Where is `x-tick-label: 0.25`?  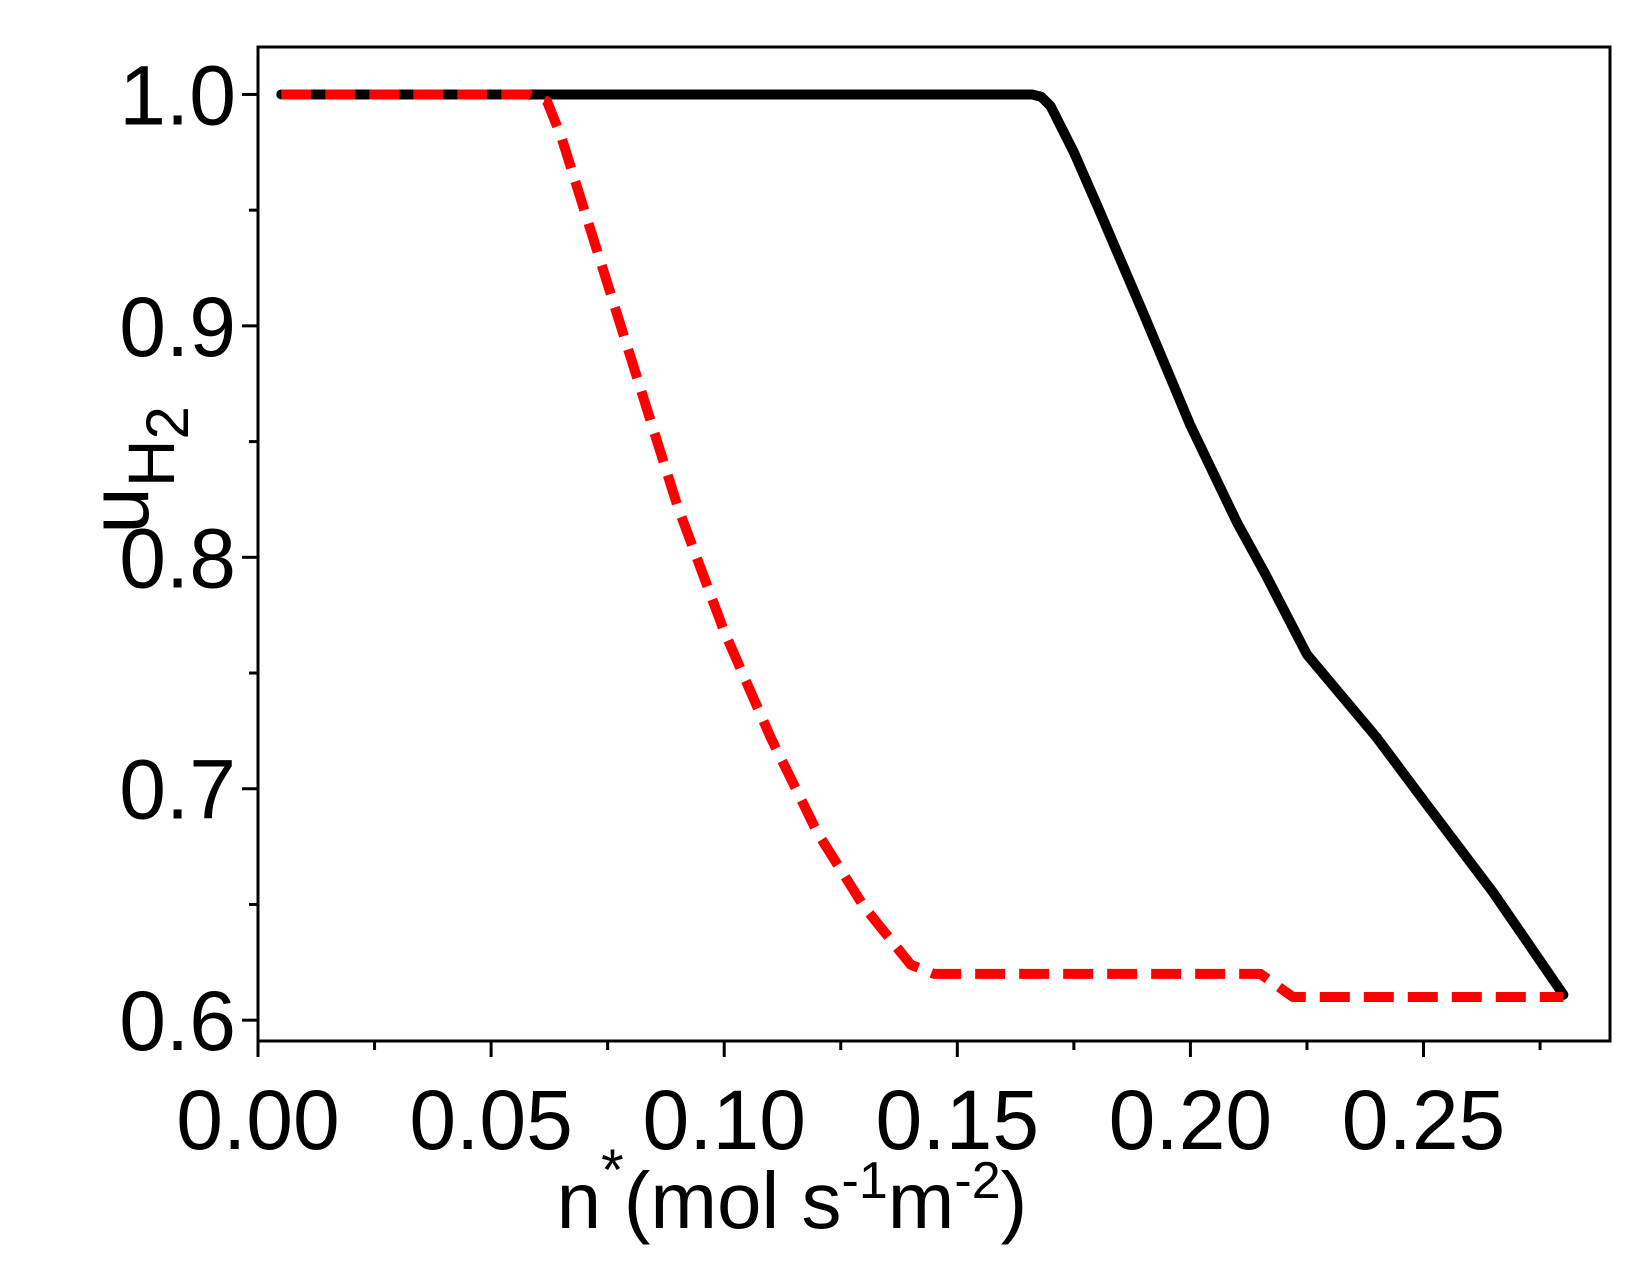 x-tick-label: 0.25 is located at coordinates (1424, 1120).